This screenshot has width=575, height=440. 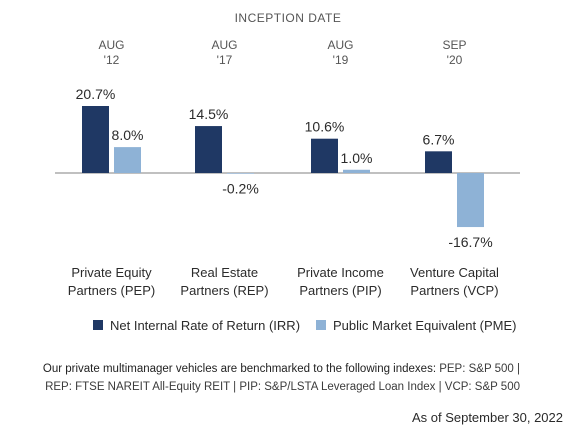 I want to click on legend-swatch-pme, so click(x=321, y=325).